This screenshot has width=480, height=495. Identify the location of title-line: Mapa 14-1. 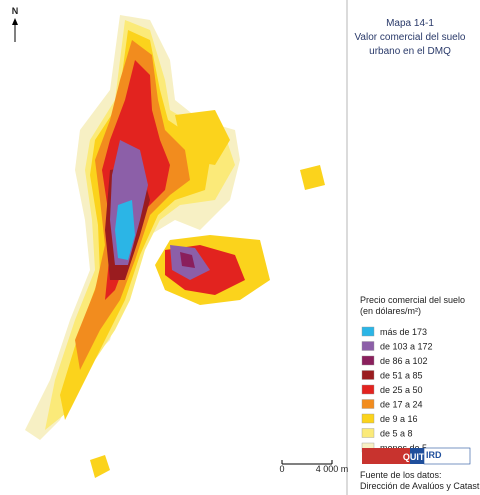
(410, 23).